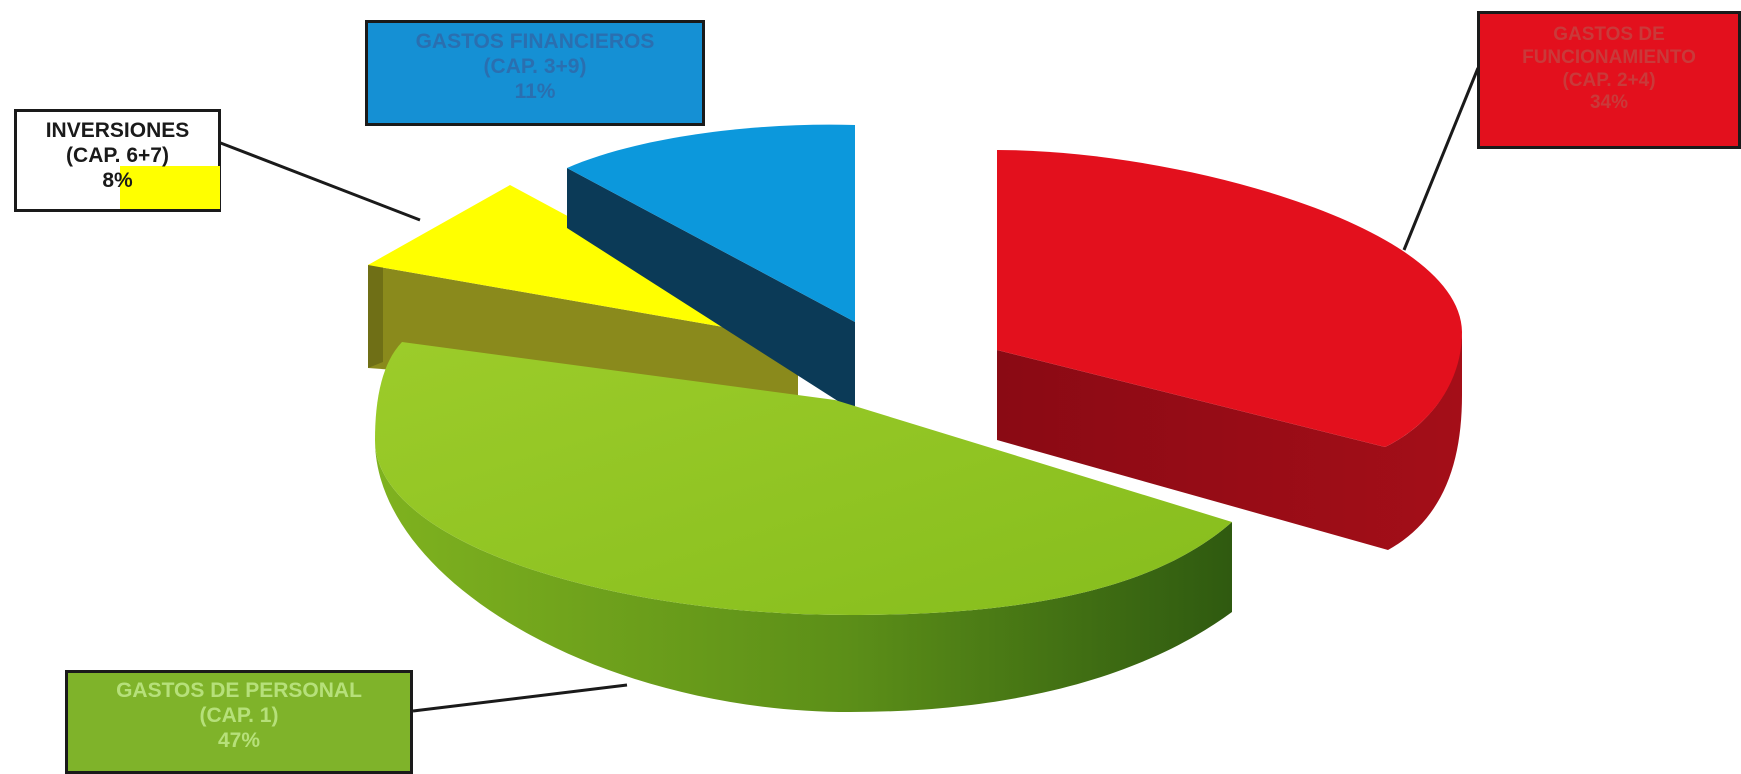  I want to click on callout-financieros: GASTOS FINANCIEROS (CAP. 3+9) 11%, so click(535, 73).